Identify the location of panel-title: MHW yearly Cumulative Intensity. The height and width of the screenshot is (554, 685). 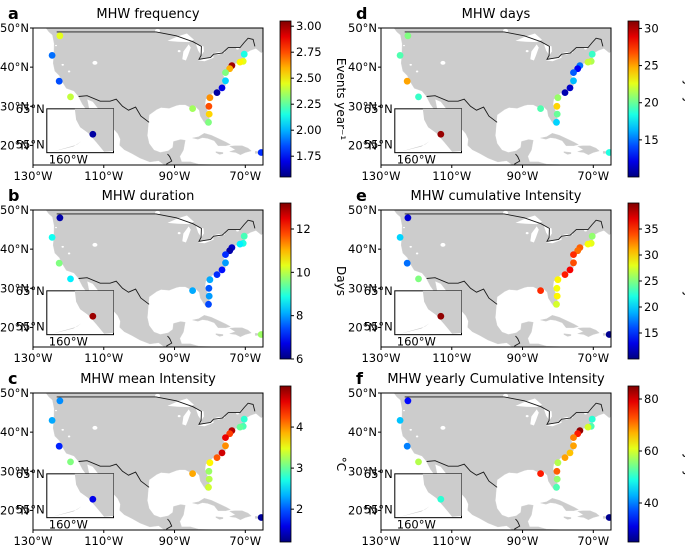
(496, 379).